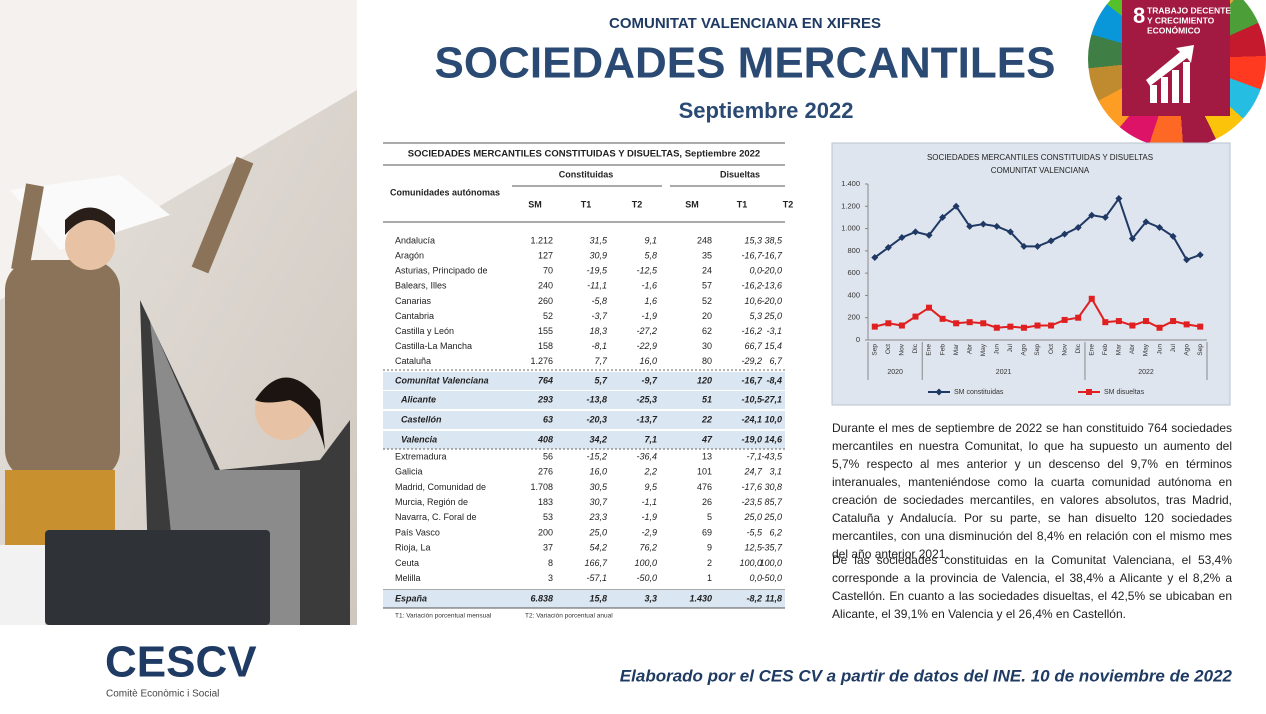  Describe the element at coordinates (707, 532) in the screenshot. I see `cell: 69` at that location.